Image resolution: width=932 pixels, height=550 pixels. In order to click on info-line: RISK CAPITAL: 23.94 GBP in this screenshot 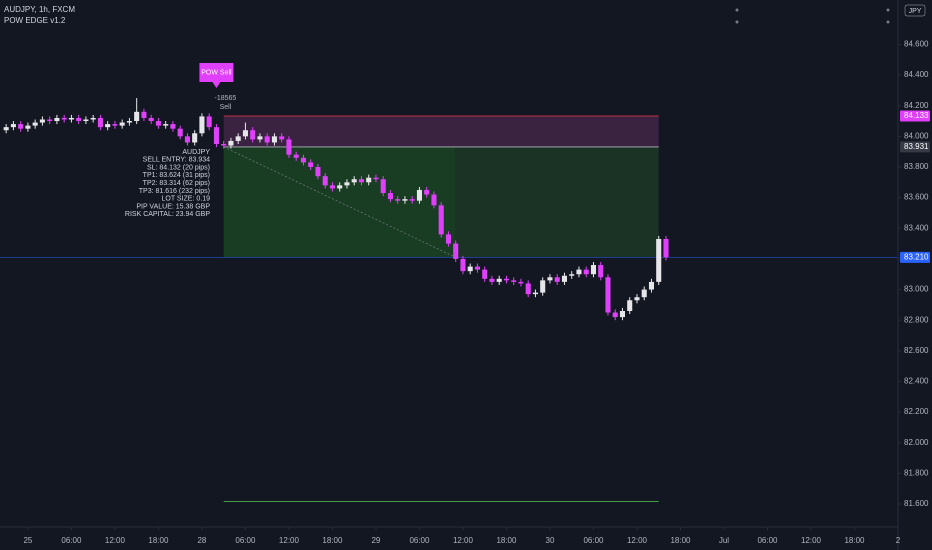, I will do `click(167, 214)`.